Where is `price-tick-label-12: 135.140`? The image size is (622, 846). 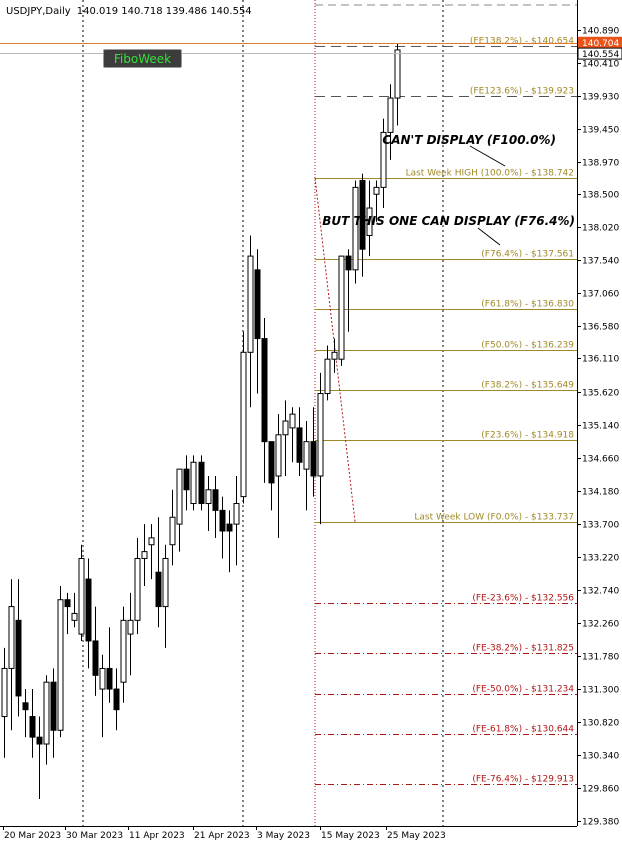
price-tick-label-12: 135.140 is located at coordinates (600, 427).